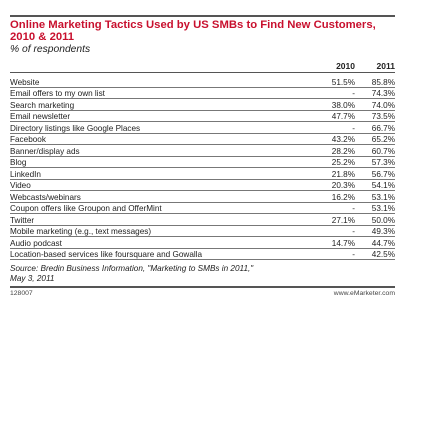 This screenshot has height=427, width=421. Describe the element at coordinates (343, 185) in the screenshot. I see `value-2010: 20.3%` at that location.